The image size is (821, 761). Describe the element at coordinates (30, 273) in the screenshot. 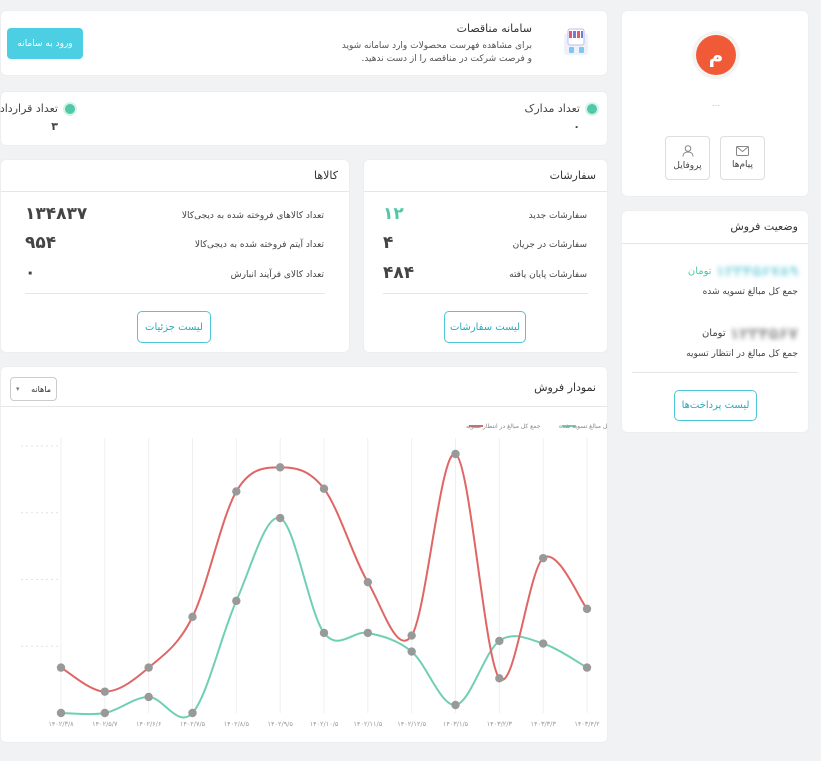

I see `products-row-3-value: ۰` at that location.